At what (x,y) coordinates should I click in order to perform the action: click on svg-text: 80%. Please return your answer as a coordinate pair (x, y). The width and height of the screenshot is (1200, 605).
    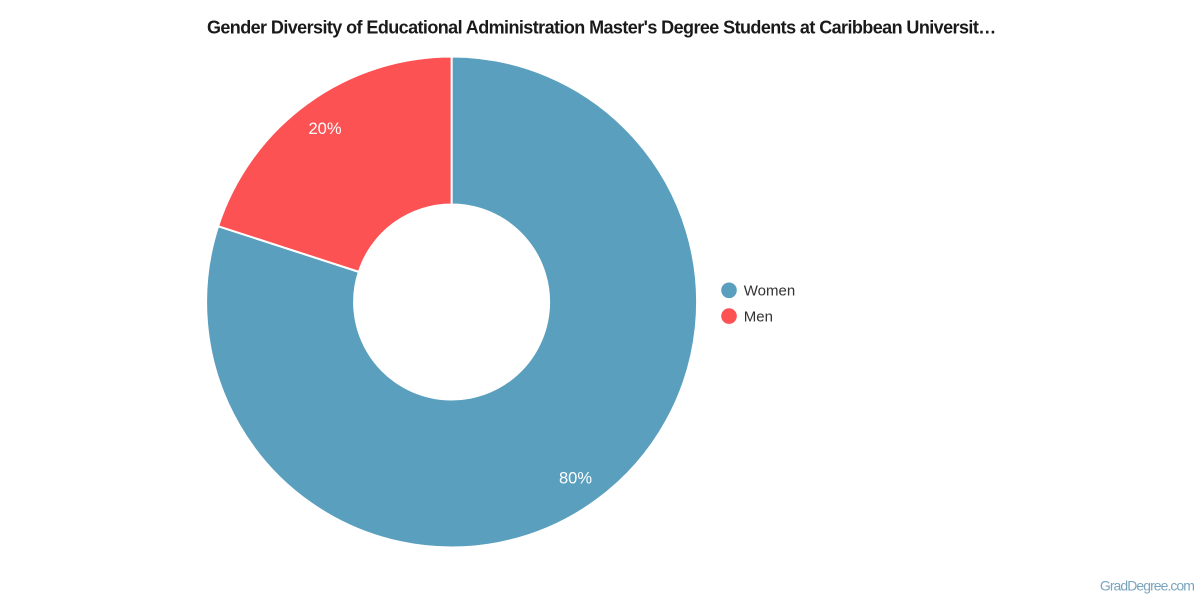
    Looking at the image, I should click on (575, 478).